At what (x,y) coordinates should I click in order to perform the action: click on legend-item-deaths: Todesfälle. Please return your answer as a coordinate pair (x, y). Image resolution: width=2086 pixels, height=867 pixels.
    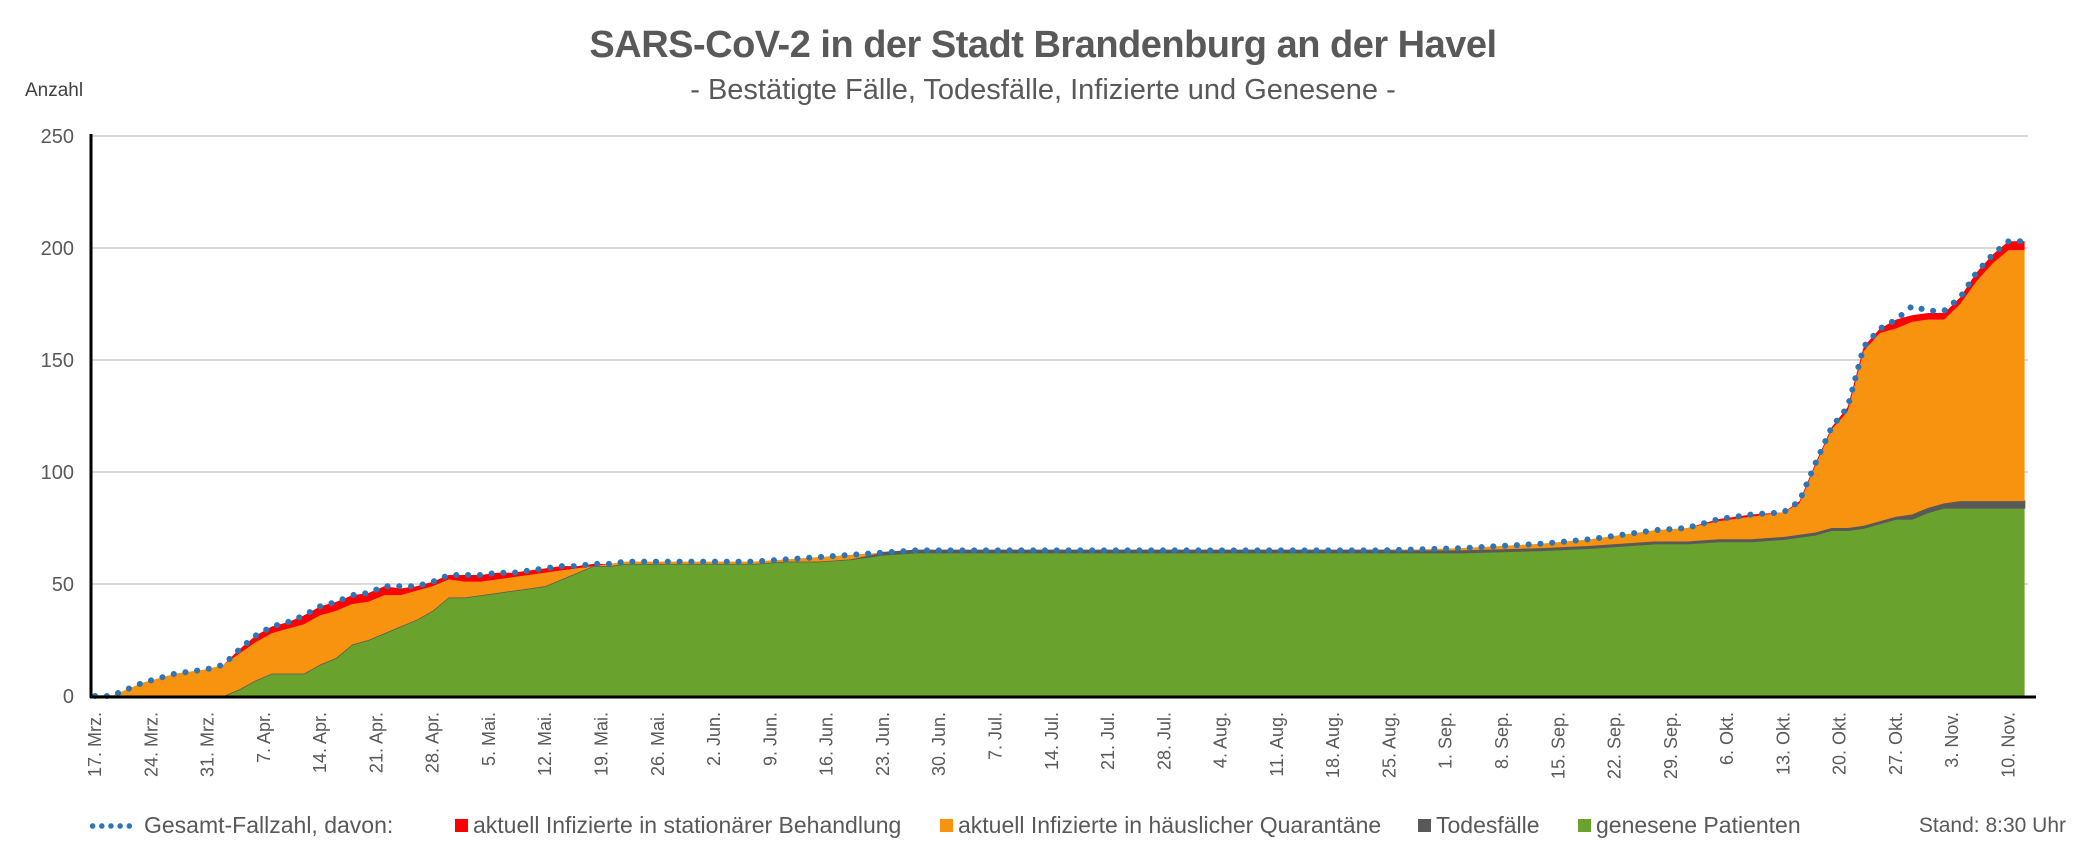
    Looking at the image, I should click on (1479, 825).